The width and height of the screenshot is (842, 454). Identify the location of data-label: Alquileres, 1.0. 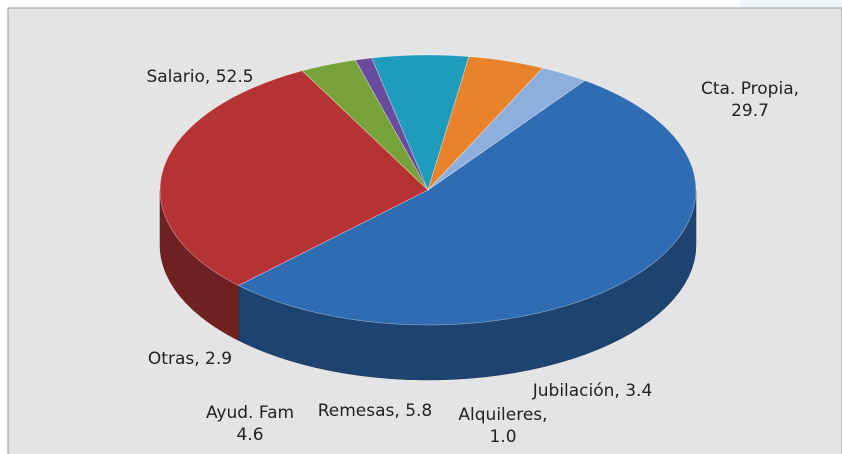
(503, 426).